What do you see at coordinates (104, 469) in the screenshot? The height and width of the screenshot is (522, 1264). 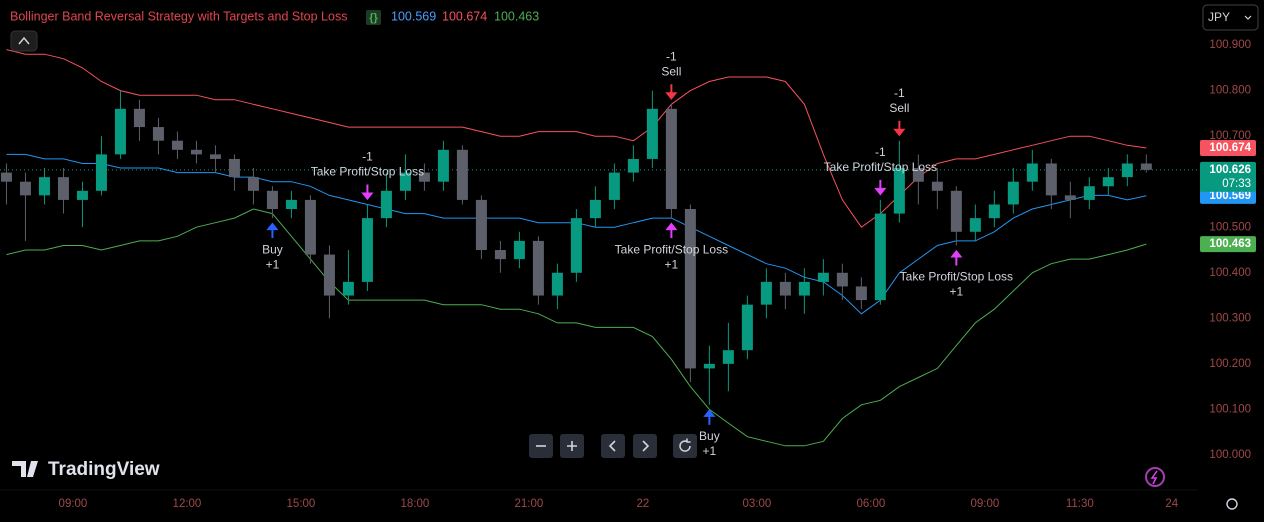 I see `logo-text: TradingView` at bounding box center [104, 469].